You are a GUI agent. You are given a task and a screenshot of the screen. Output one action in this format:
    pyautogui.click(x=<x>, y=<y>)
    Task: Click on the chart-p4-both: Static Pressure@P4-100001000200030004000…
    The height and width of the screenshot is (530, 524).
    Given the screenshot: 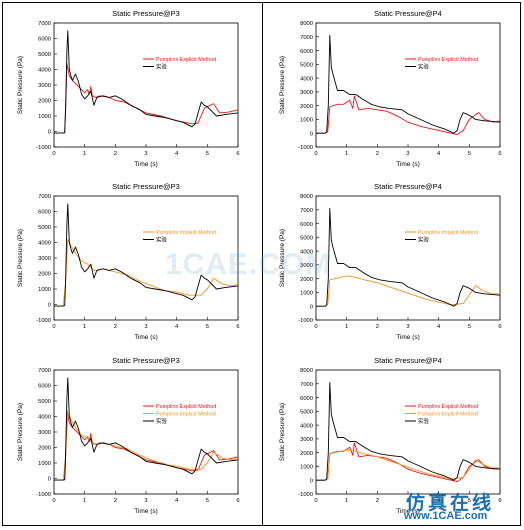 What is the action you would take?
    pyautogui.click(x=390, y=435)
    